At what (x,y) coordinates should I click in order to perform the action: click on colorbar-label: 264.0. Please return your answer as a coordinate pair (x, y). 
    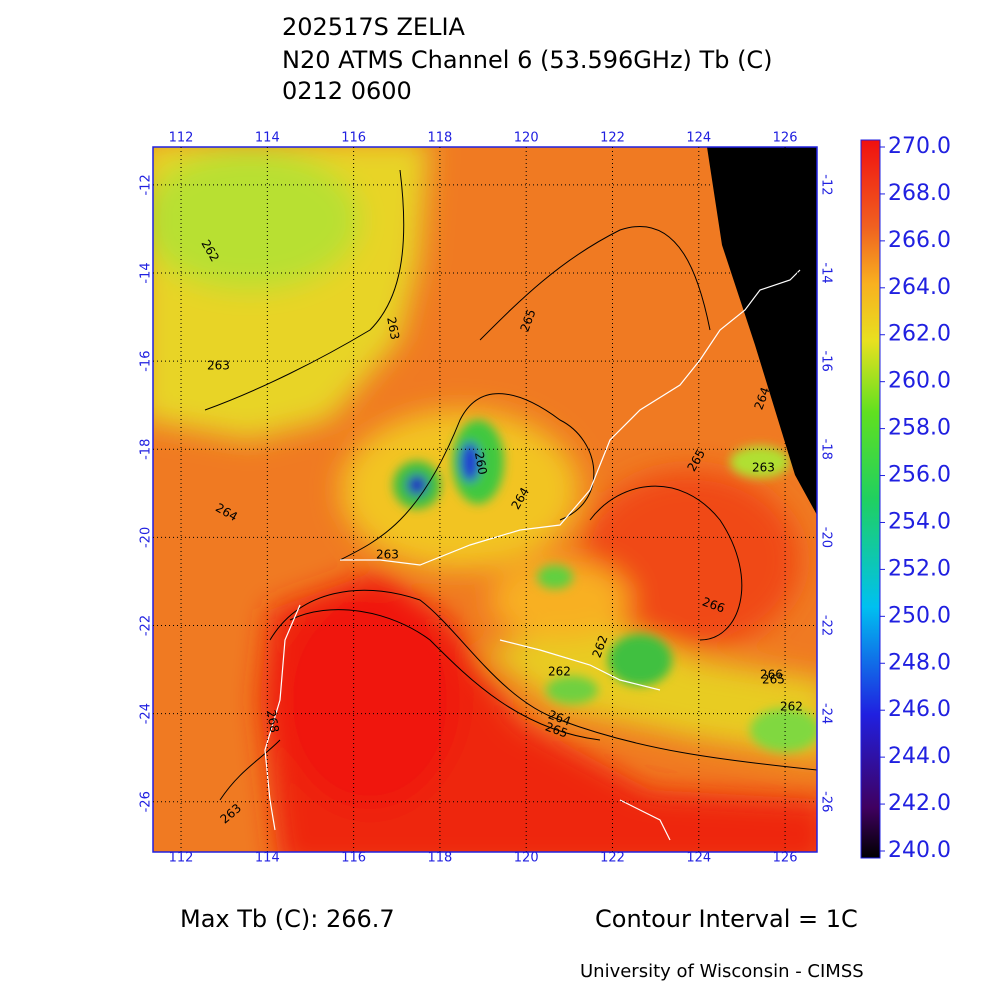
    Looking at the image, I should click on (919, 287).